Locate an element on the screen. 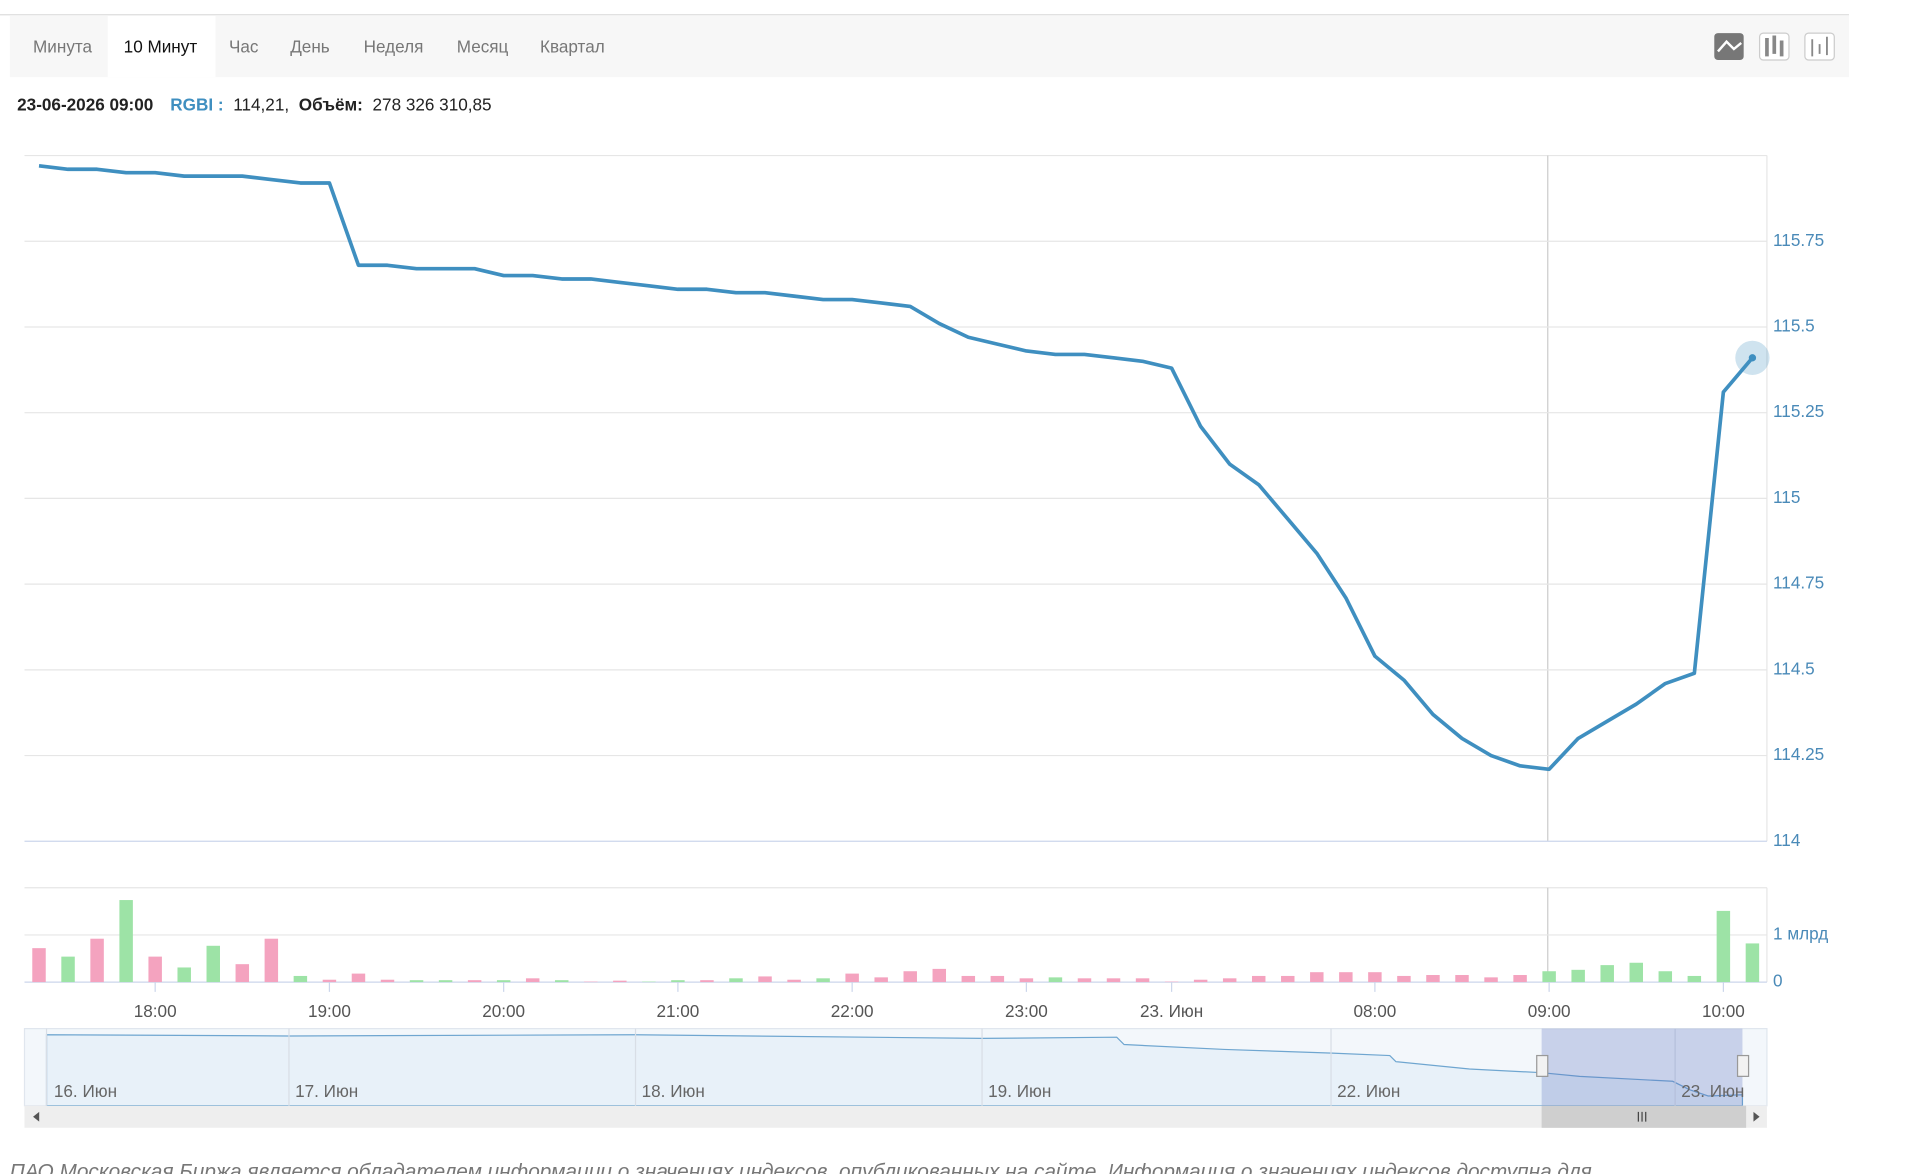 This screenshot has height=1174, width=1920. line-icon is located at coordinates (1729, 47).